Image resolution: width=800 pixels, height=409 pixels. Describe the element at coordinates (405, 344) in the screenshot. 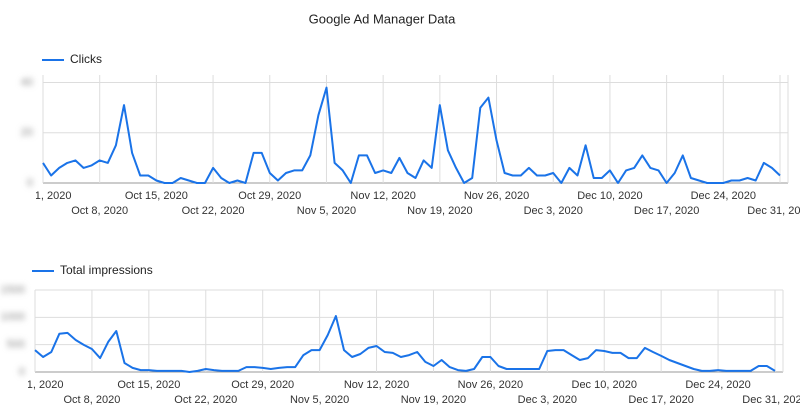

I see `data-line` at that location.